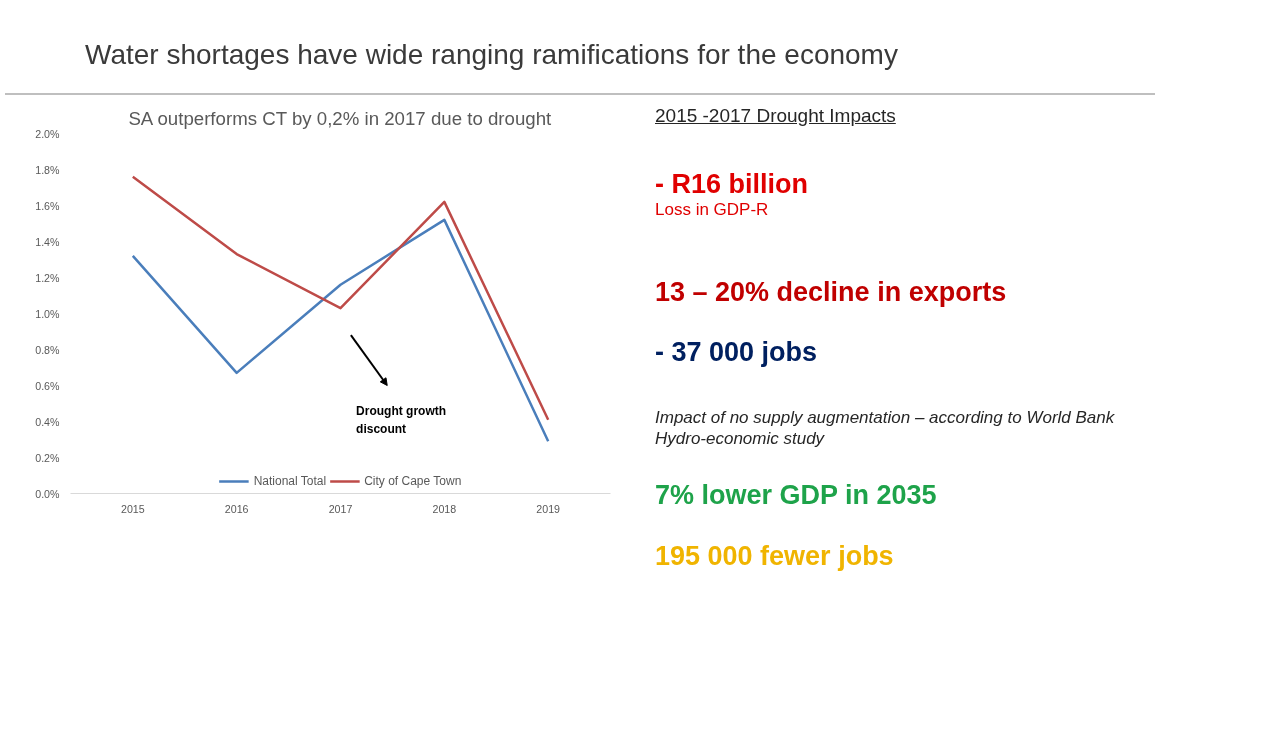  What do you see at coordinates (48, 205) in the screenshot?
I see `y-tick-label: 1.6%` at bounding box center [48, 205].